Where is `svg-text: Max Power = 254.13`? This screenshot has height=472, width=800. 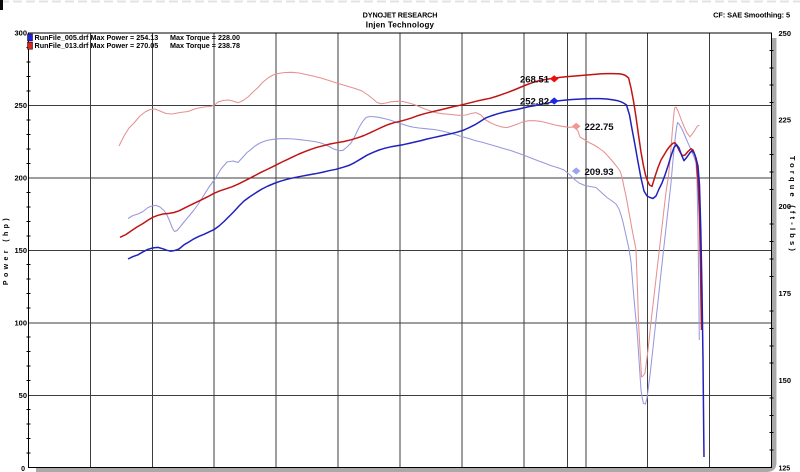 svg-text: Max Power = 254.13 is located at coordinates (125, 37).